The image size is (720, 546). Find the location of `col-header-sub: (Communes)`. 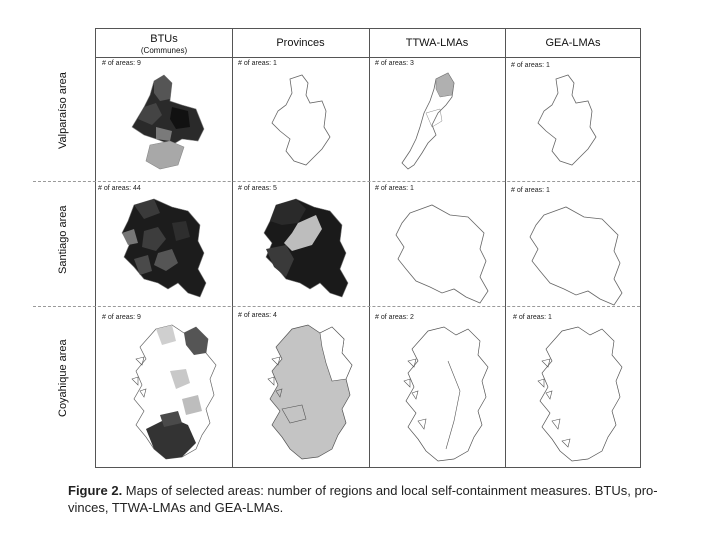

col-header-sub: (Communes) is located at coordinates (164, 50).